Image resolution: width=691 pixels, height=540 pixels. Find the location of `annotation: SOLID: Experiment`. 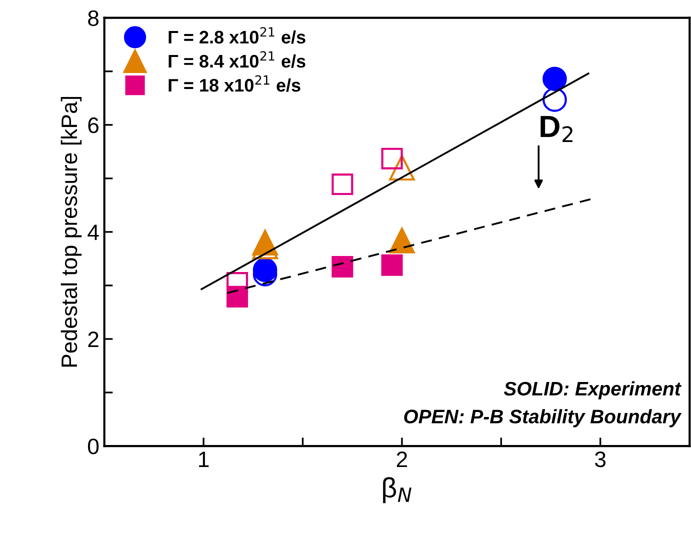

annotation: SOLID: Experiment is located at coordinates (593, 390).